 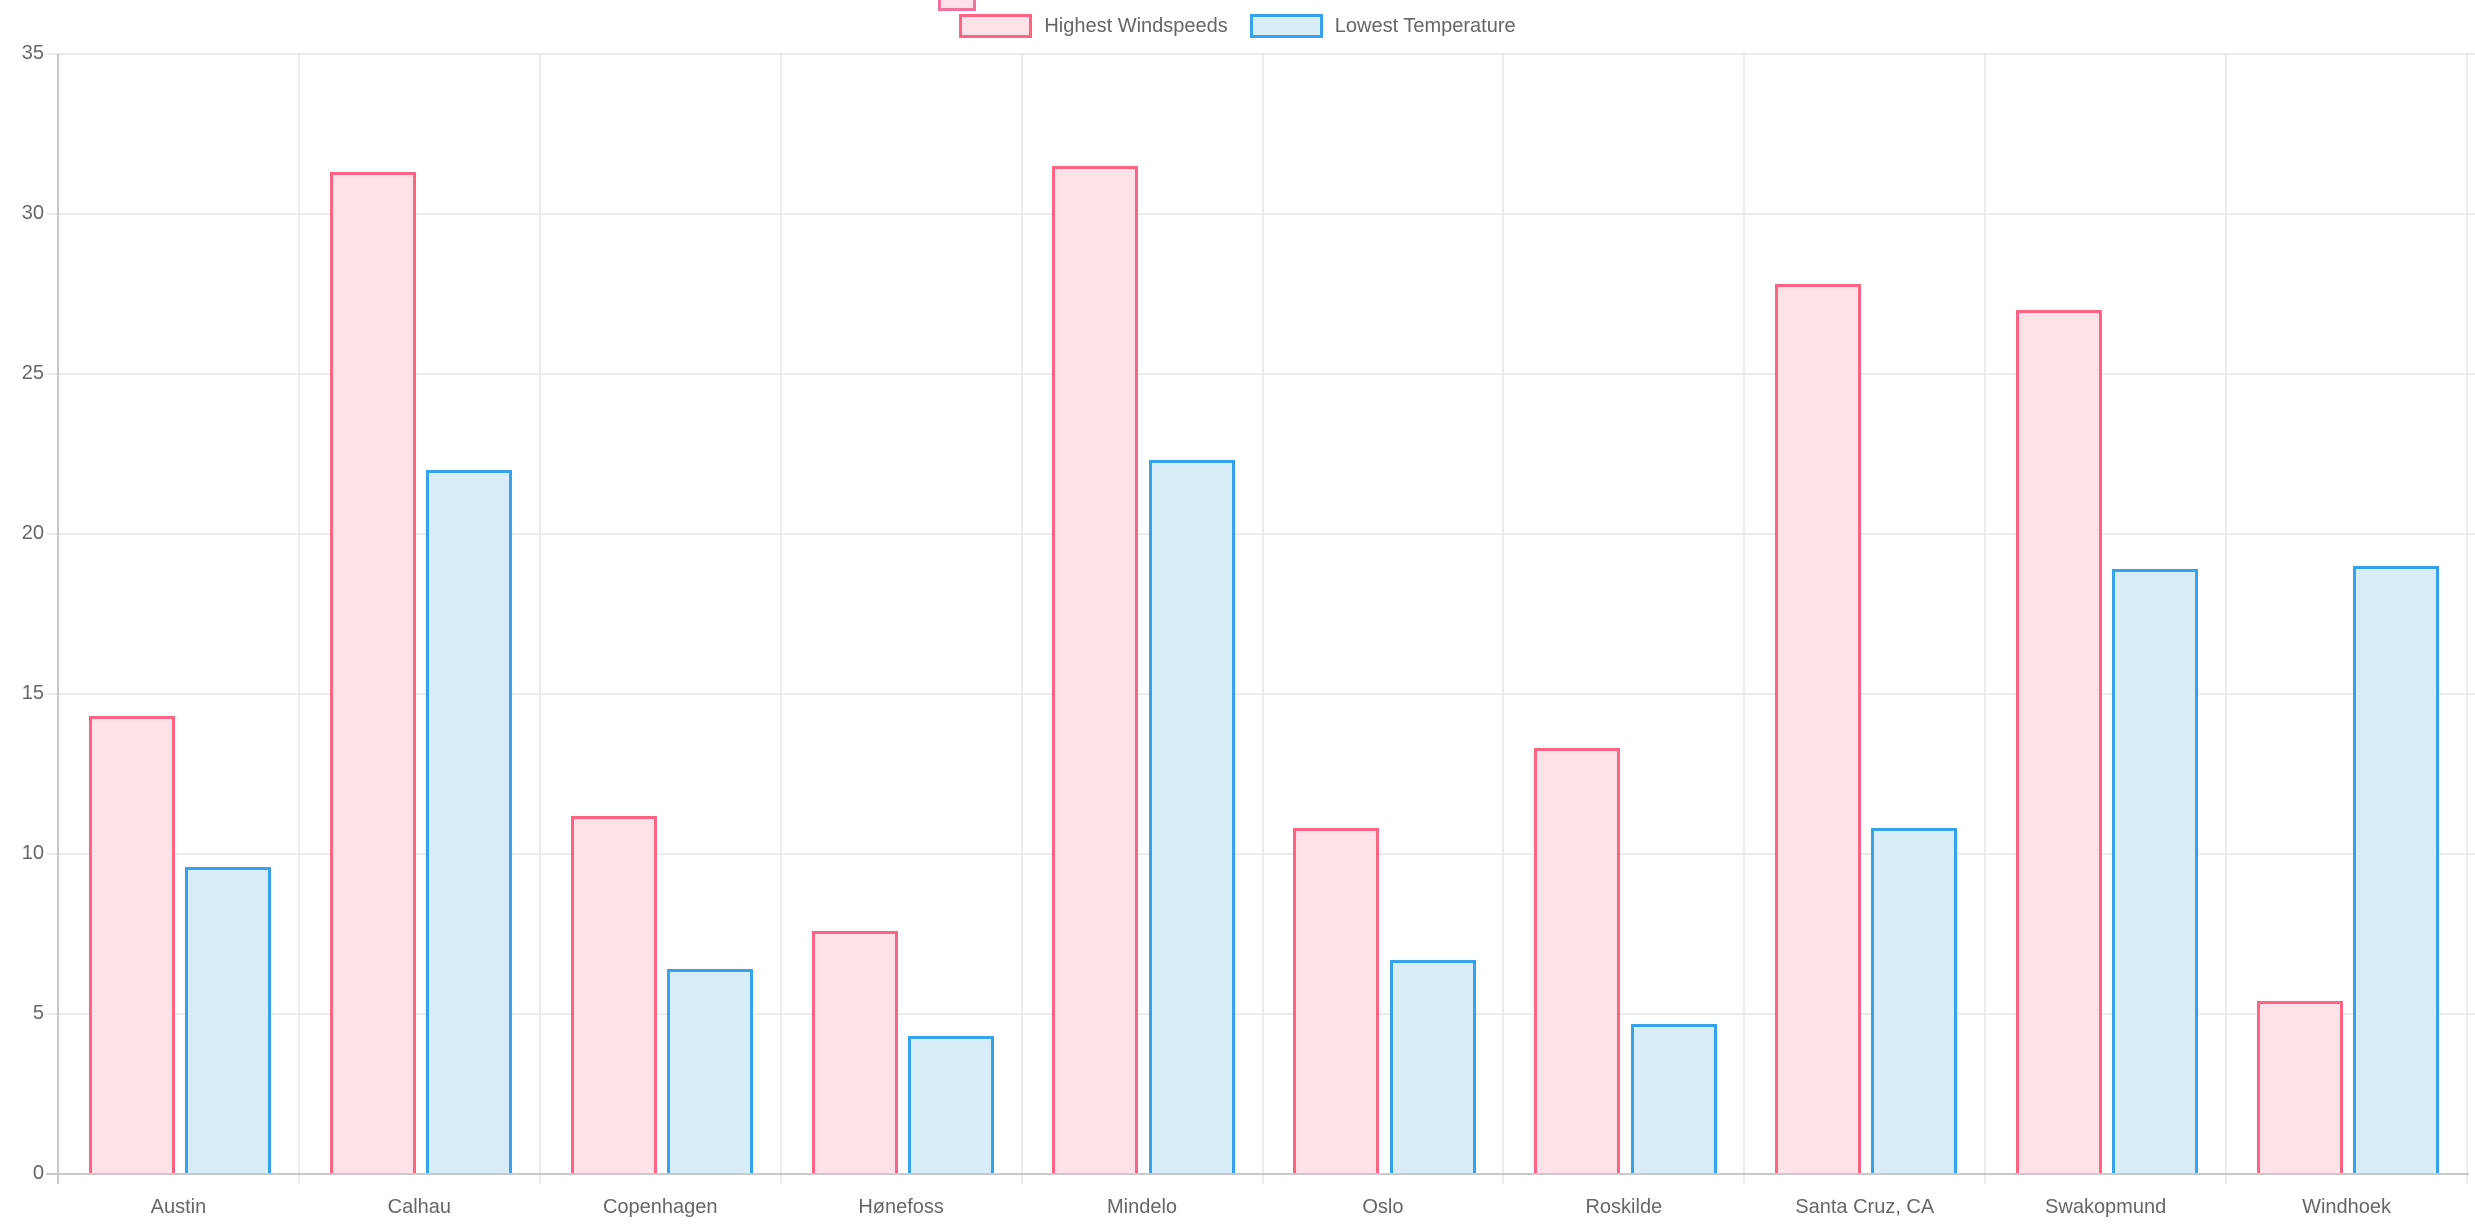 What do you see at coordinates (32, 53) in the screenshot?
I see `y-axis-tick-label: 35` at bounding box center [32, 53].